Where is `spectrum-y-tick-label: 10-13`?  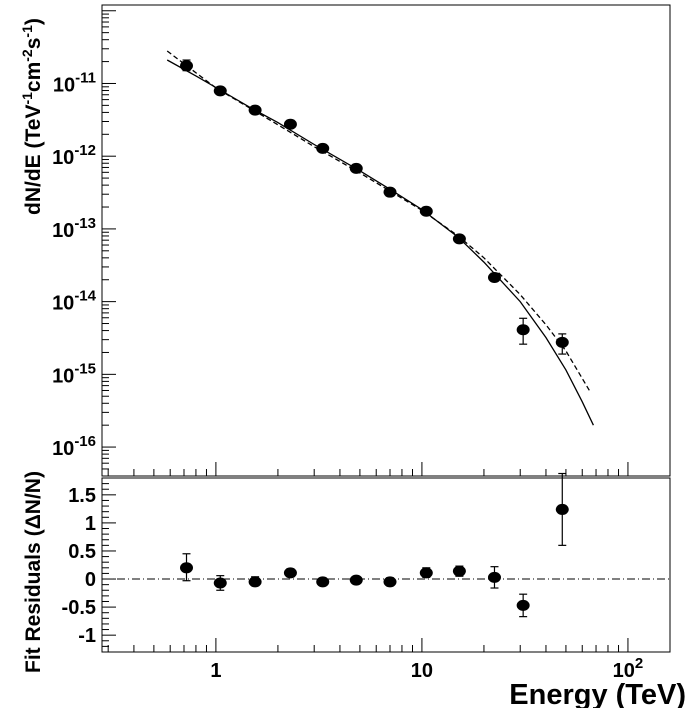
spectrum-y-tick-label: 10-13 is located at coordinates (74, 228).